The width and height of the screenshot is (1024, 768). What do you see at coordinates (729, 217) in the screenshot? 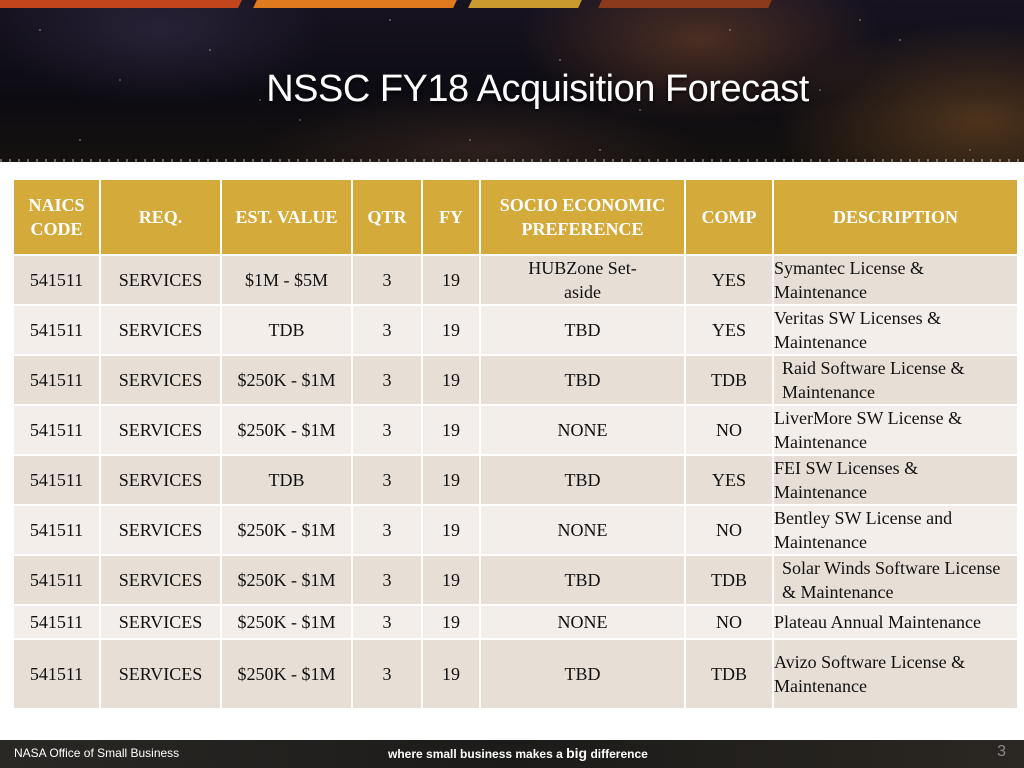
I see `column-header-comp: COMP` at bounding box center [729, 217].